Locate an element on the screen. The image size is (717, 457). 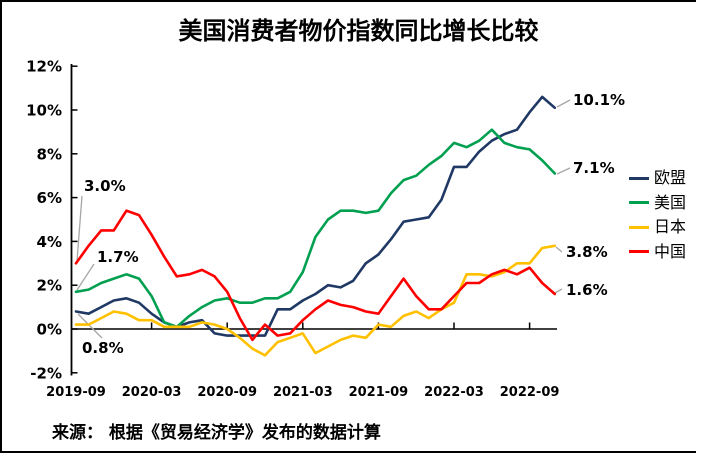
bottom-border is located at coordinates (348, 452).